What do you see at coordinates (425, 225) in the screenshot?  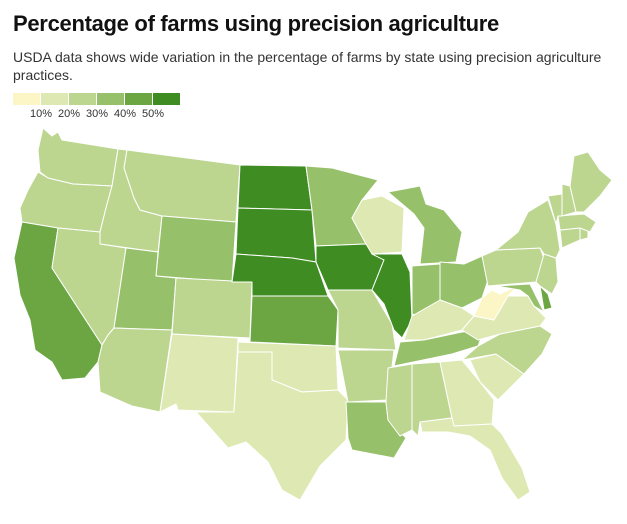 I see `state-michigan` at bounding box center [425, 225].